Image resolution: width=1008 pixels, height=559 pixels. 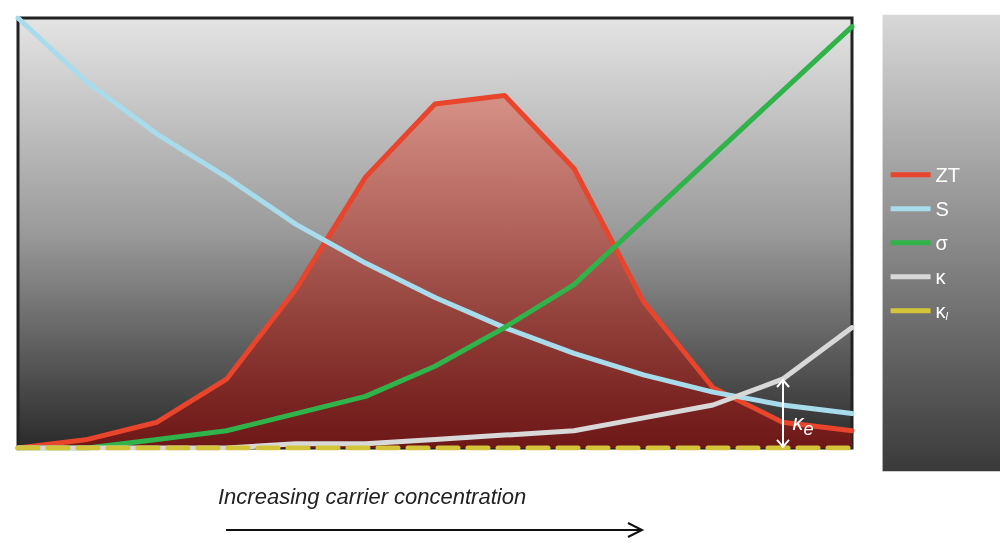 What do you see at coordinates (947, 174) in the screenshot?
I see `legend-label: ZT` at bounding box center [947, 174].